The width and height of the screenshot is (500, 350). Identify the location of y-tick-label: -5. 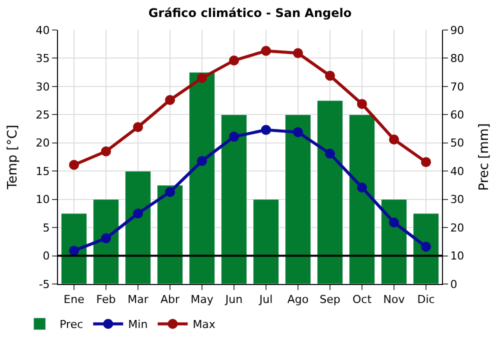
(44, 284).